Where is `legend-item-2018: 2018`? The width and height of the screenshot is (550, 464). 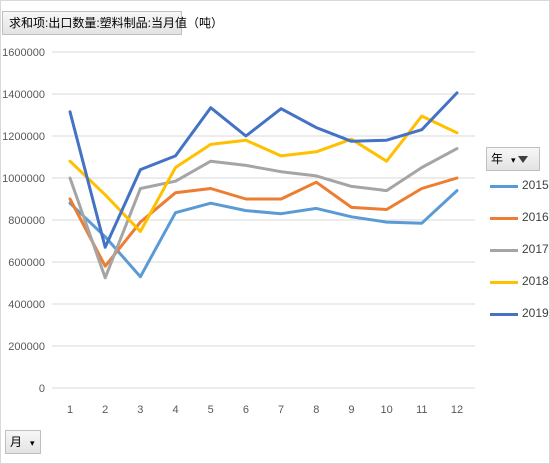
legend-item-2018: 2018 is located at coordinates (520, 289).